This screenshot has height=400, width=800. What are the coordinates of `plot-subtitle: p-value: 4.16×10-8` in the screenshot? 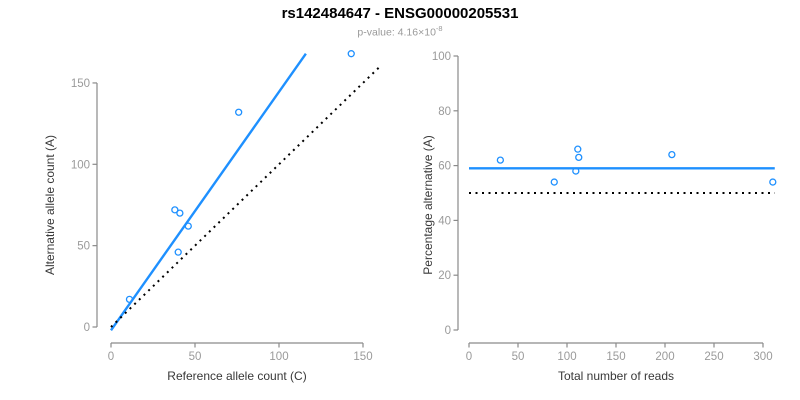 It's located at (400, 31).